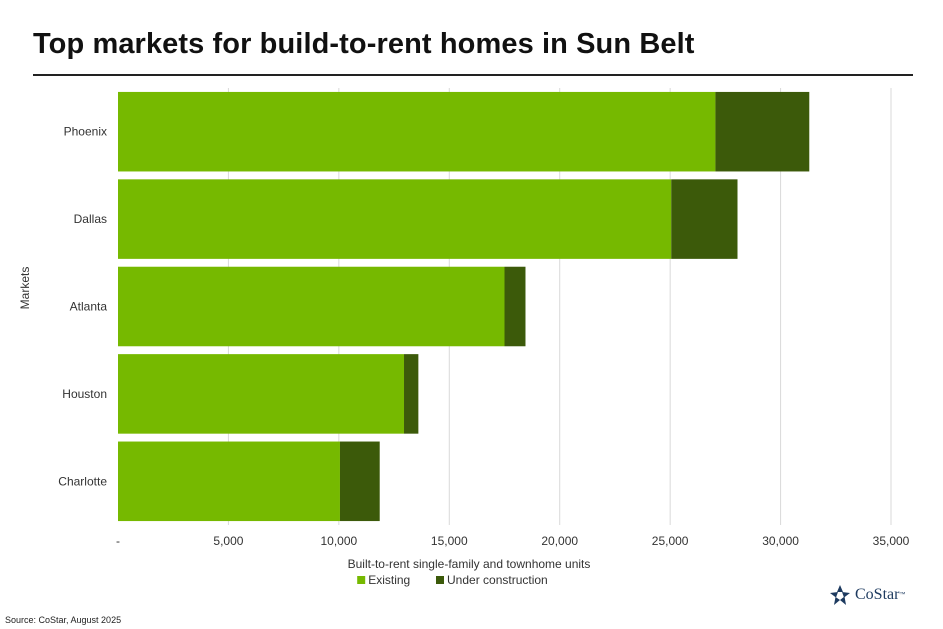 The width and height of the screenshot is (943, 629). I want to click on category-labels: Phoenix Dallas Atlanta Houston Charlotte, so click(82, 307).